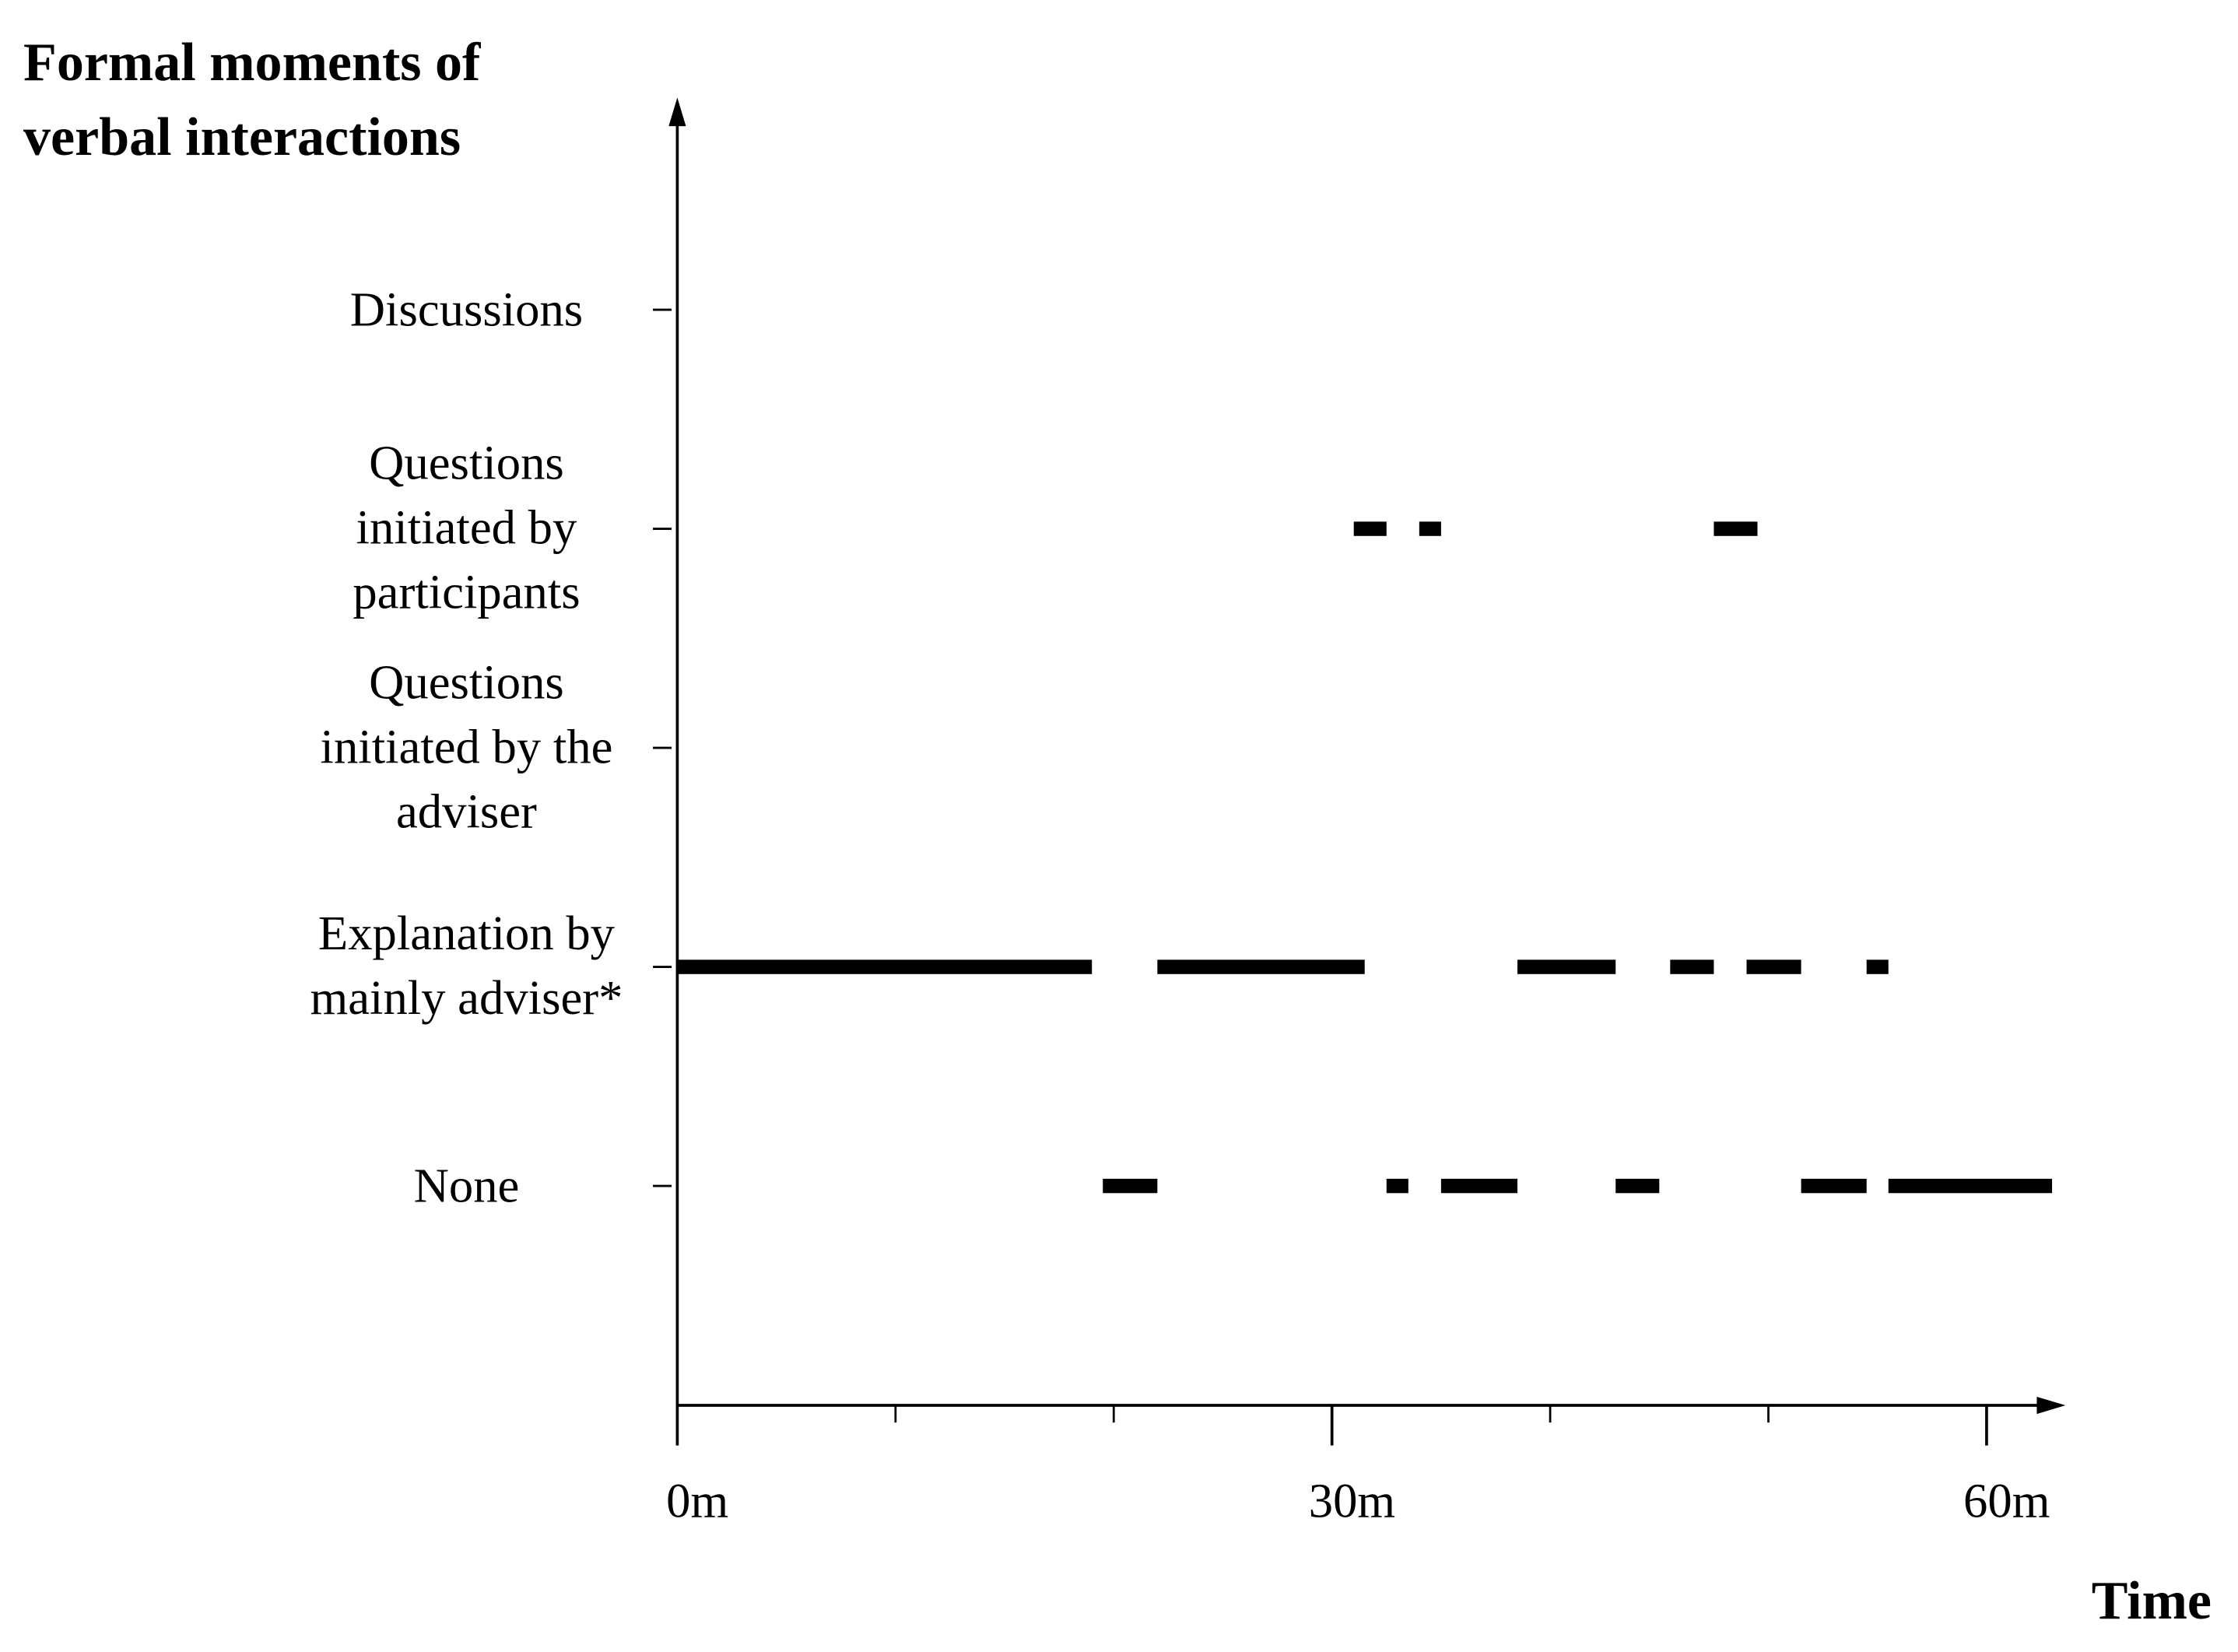 This screenshot has width=2238, height=1652. What do you see at coordinates (677, 112) in the screenshot?
I see `y-axis-arrow` at bounding box center [677, 112].